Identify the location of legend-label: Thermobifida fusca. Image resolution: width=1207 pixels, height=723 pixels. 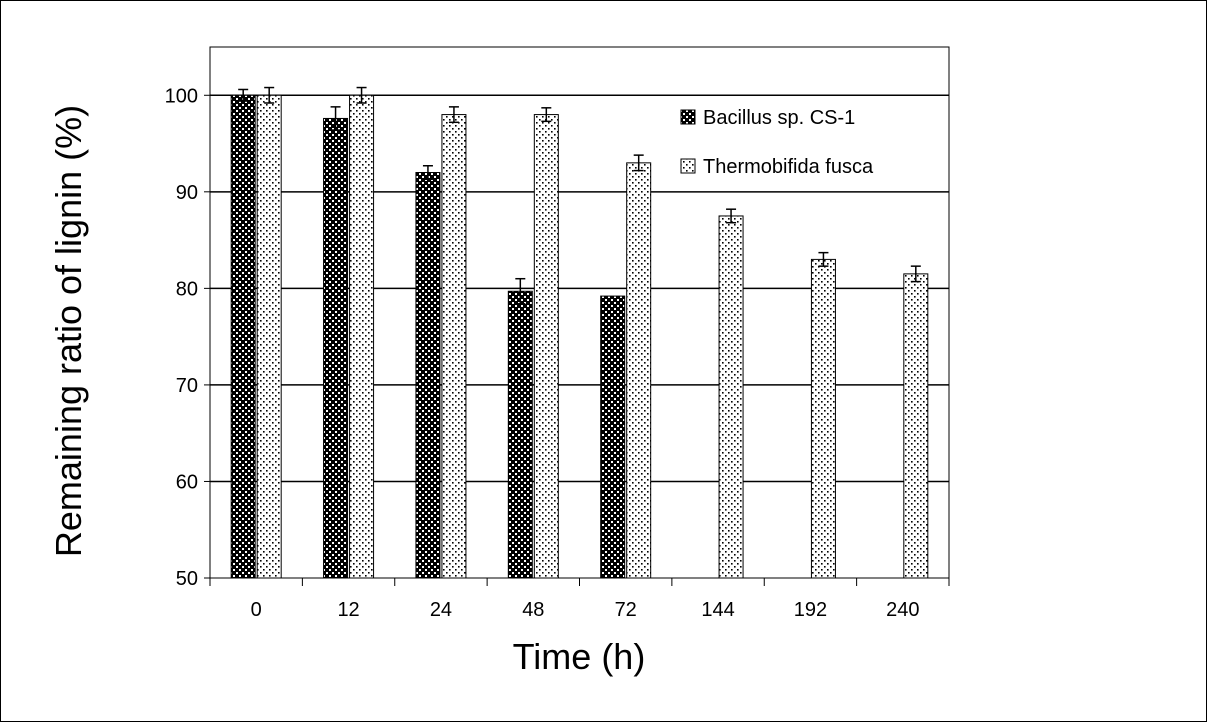
(788, 167).